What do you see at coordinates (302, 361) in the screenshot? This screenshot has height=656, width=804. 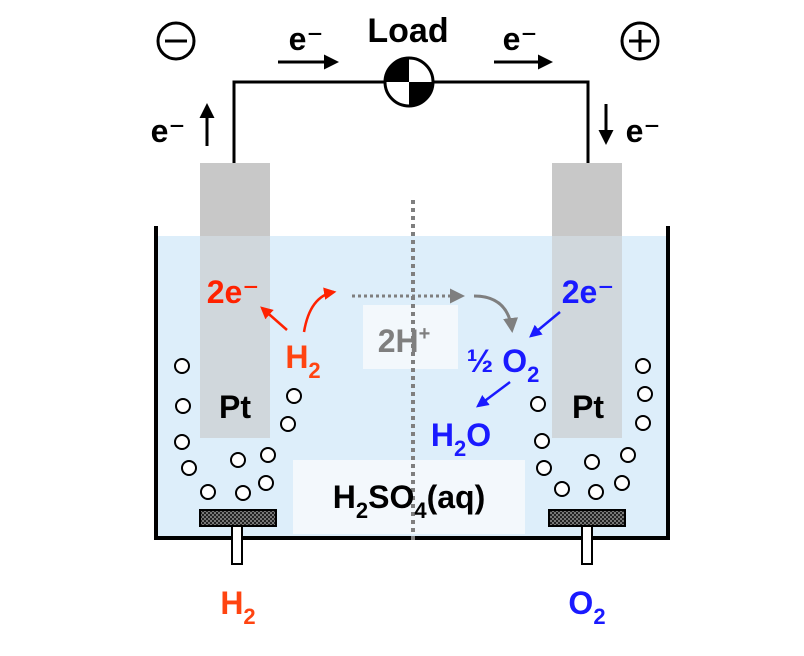 I see `anode-reactant-label: H2` at bounding box center [302, 361].